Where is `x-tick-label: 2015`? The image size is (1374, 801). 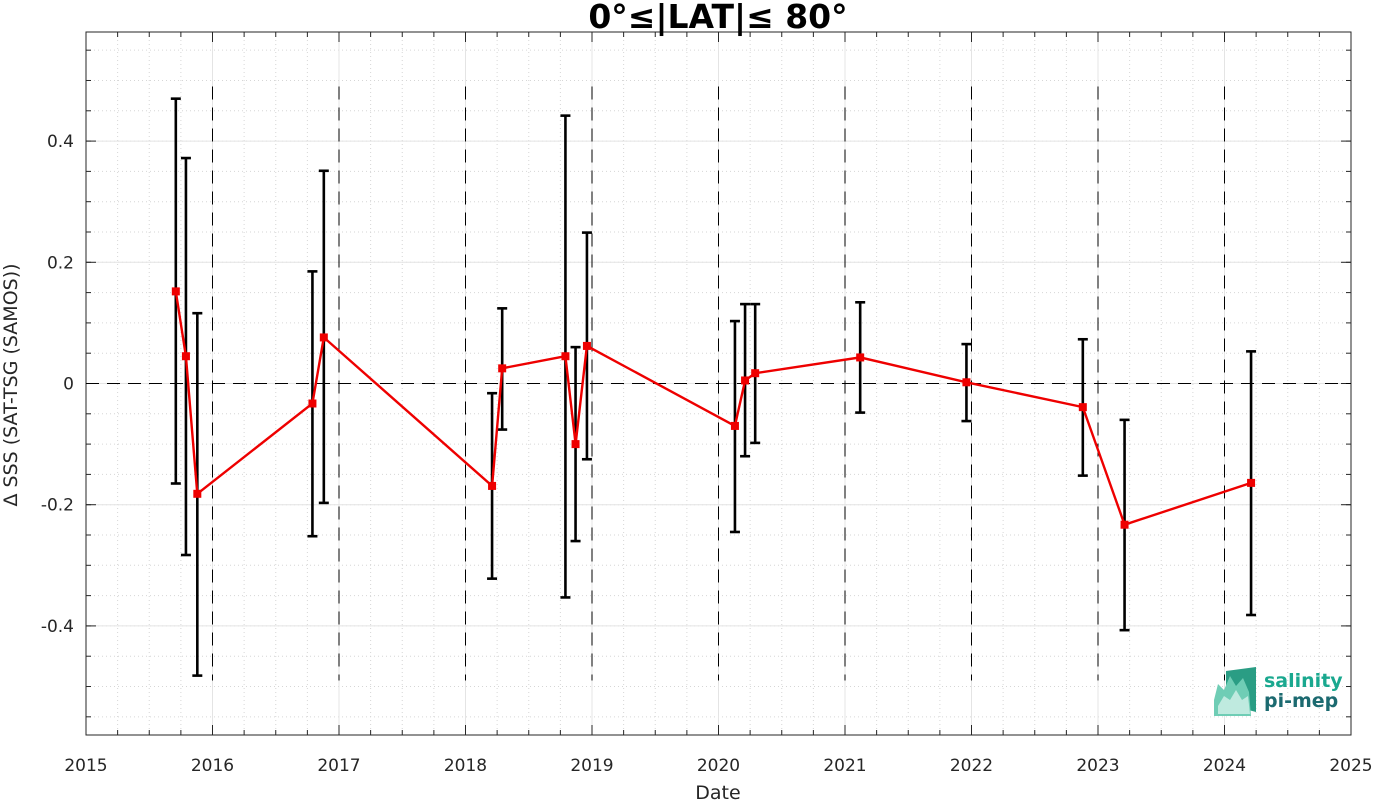
x-tick-label: 2015 is located at coordinates (85, 766).